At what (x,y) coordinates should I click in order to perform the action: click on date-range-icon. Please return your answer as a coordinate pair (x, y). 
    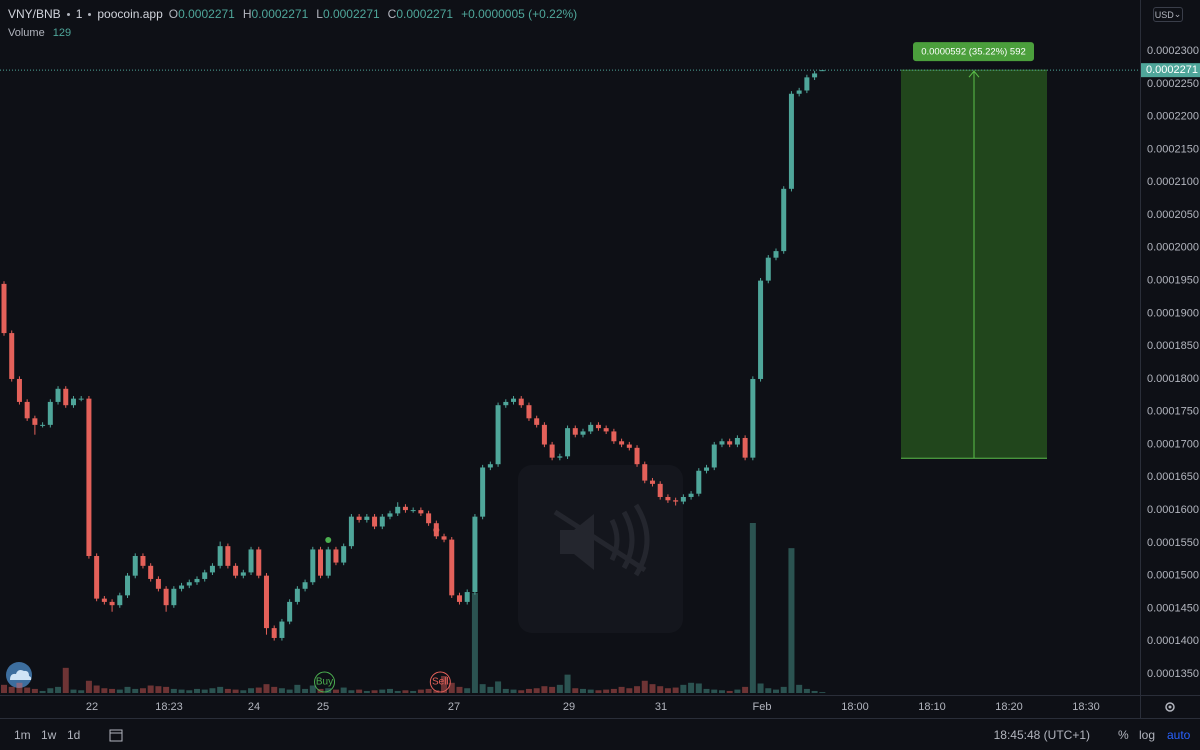
    Looking at the image, I should click on (116, 735).